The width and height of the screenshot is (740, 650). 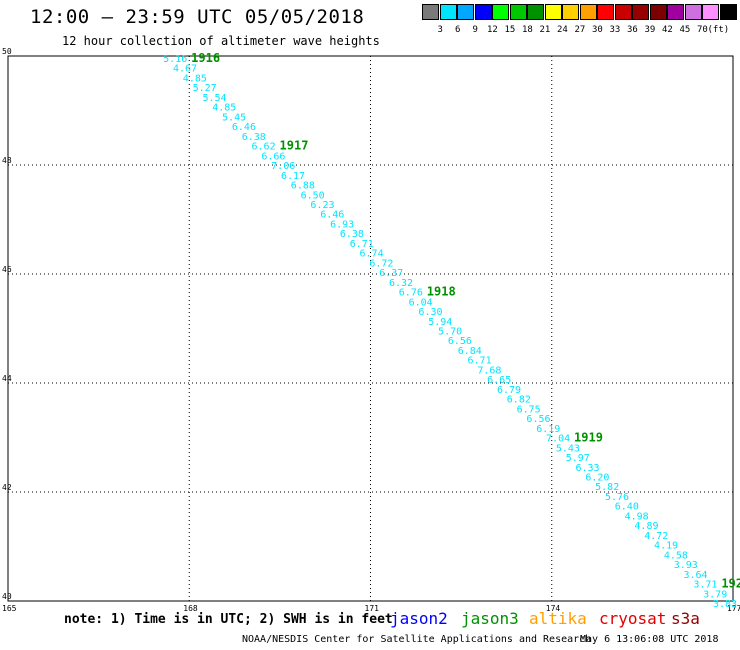 I want to click on wave-height-point: 7.06, so click(x=283, y=166).